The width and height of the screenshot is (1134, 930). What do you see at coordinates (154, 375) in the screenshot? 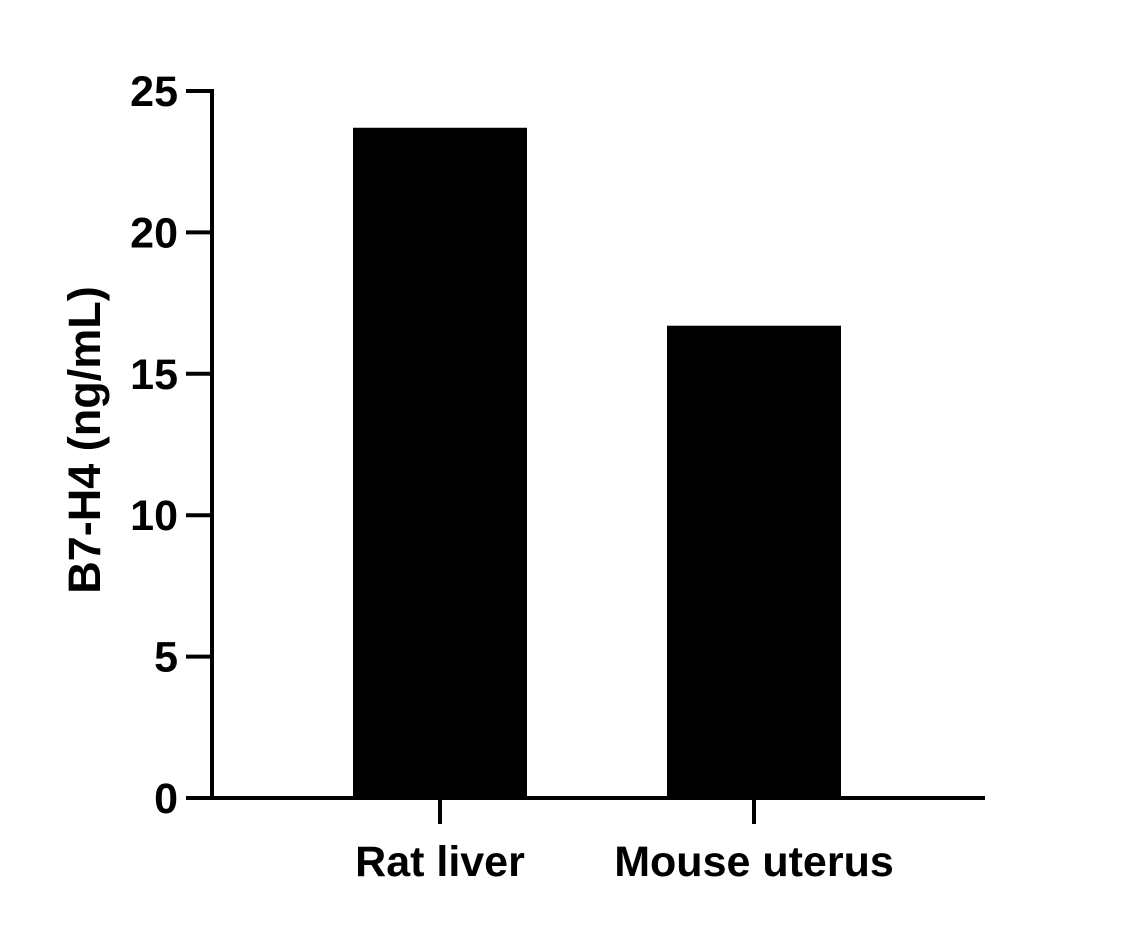
I see `y-tick-label: 15` at bounding box center [154, 375].